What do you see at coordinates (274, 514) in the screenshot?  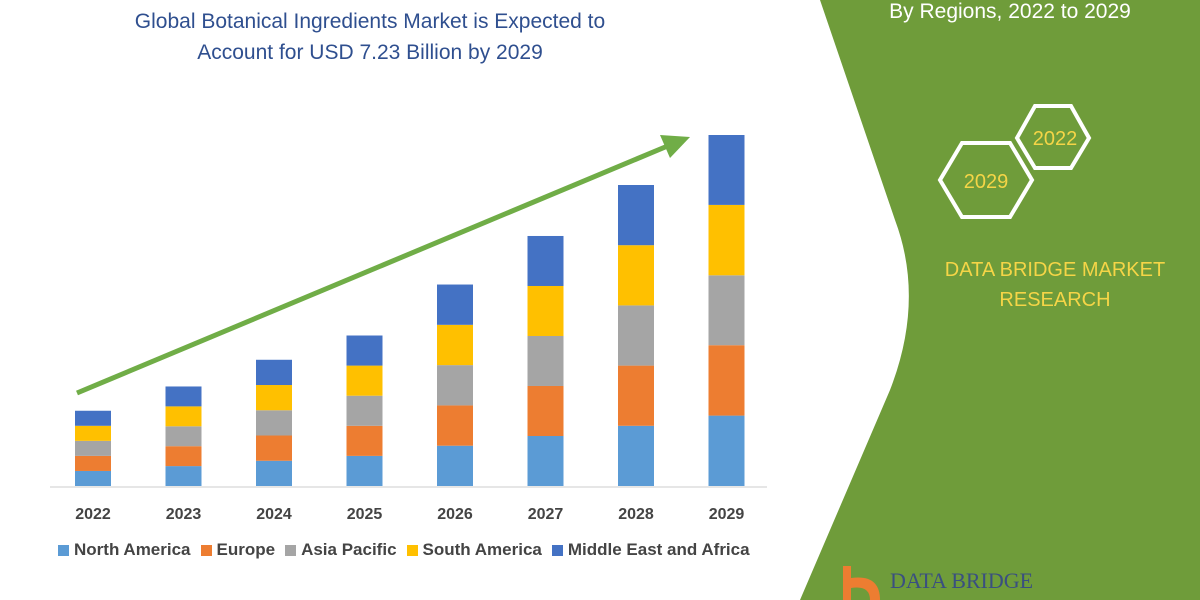 I see `x-tick-label: 2024` at bounding box center [274, 514].